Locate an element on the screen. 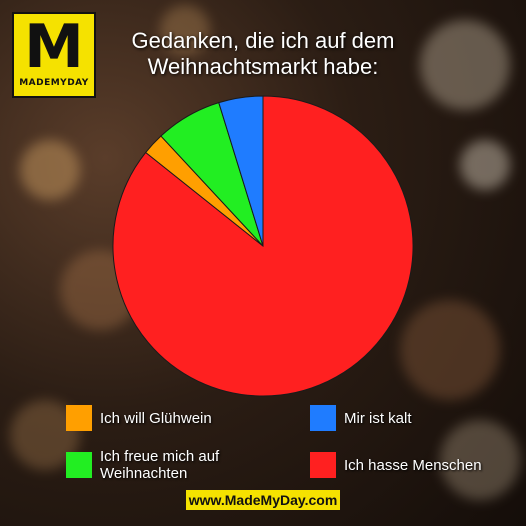 This screenshot has height=526, width=526. legend-label-0: Ich will Glühwein is located at coordinates (156, 418).